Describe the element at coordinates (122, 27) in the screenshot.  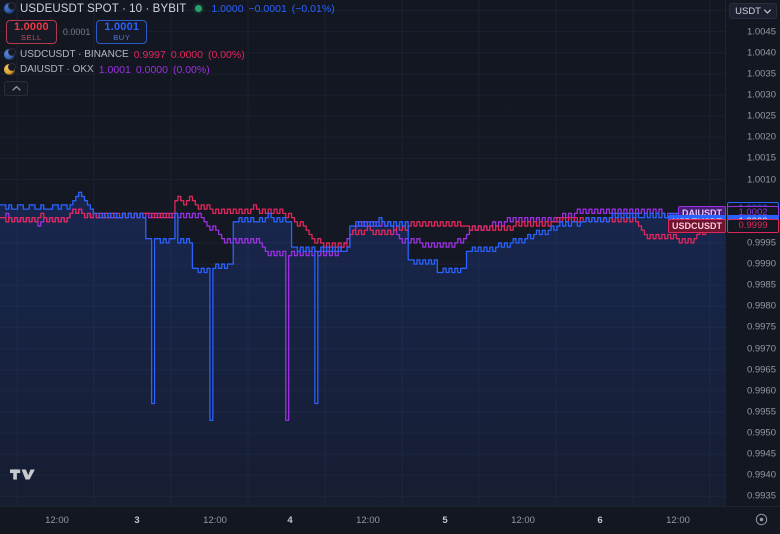
I see `buy-price: 1.0001` at that location.